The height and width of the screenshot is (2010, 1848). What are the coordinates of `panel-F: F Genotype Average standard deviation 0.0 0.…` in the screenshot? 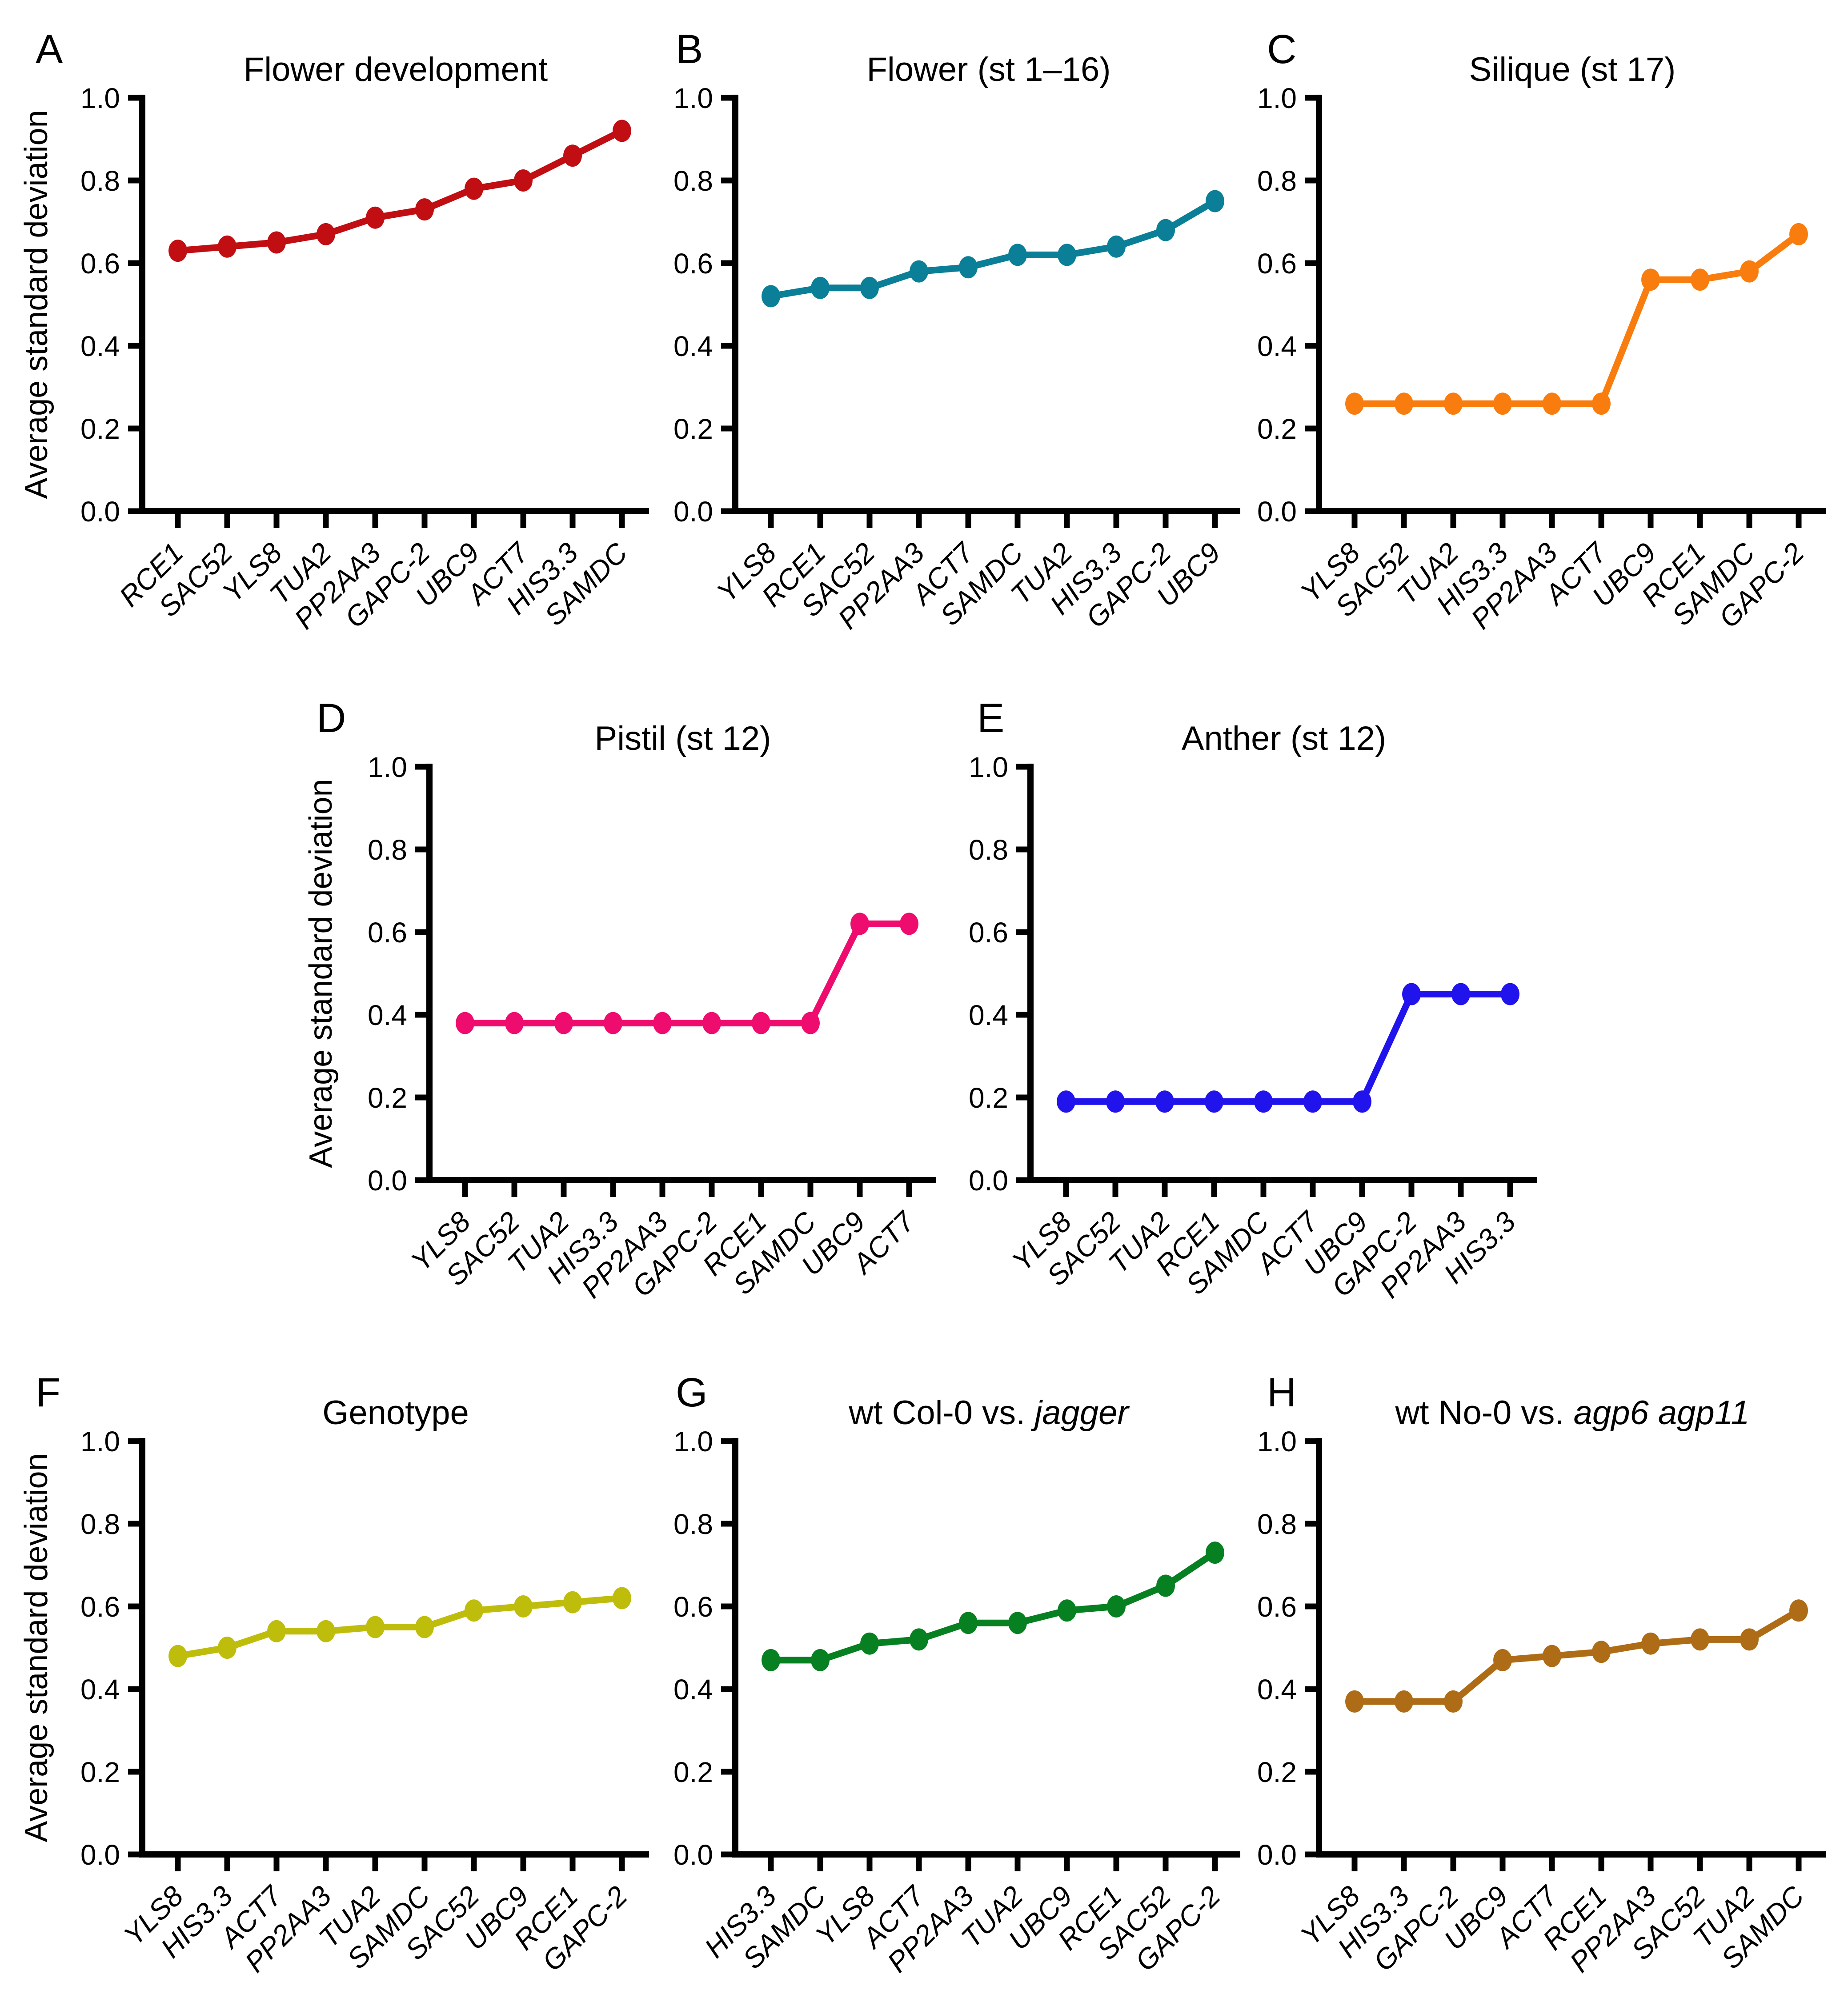 It's located at (324, 1677).